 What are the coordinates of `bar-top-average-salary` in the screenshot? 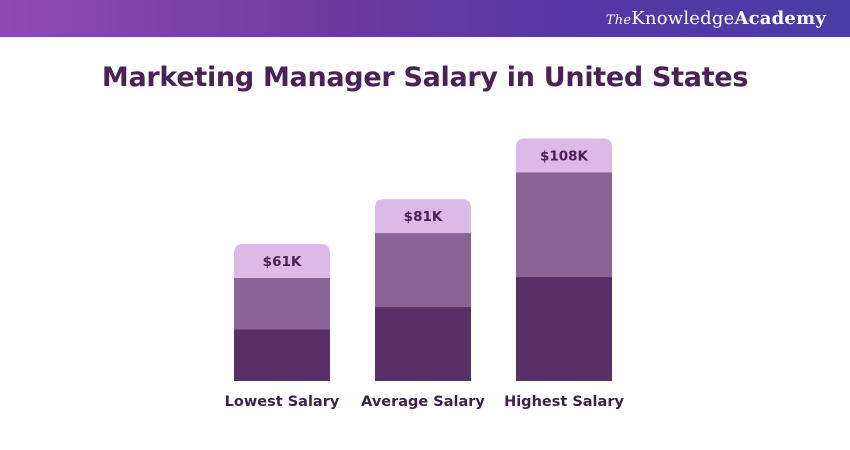 It's located at (423, 216).